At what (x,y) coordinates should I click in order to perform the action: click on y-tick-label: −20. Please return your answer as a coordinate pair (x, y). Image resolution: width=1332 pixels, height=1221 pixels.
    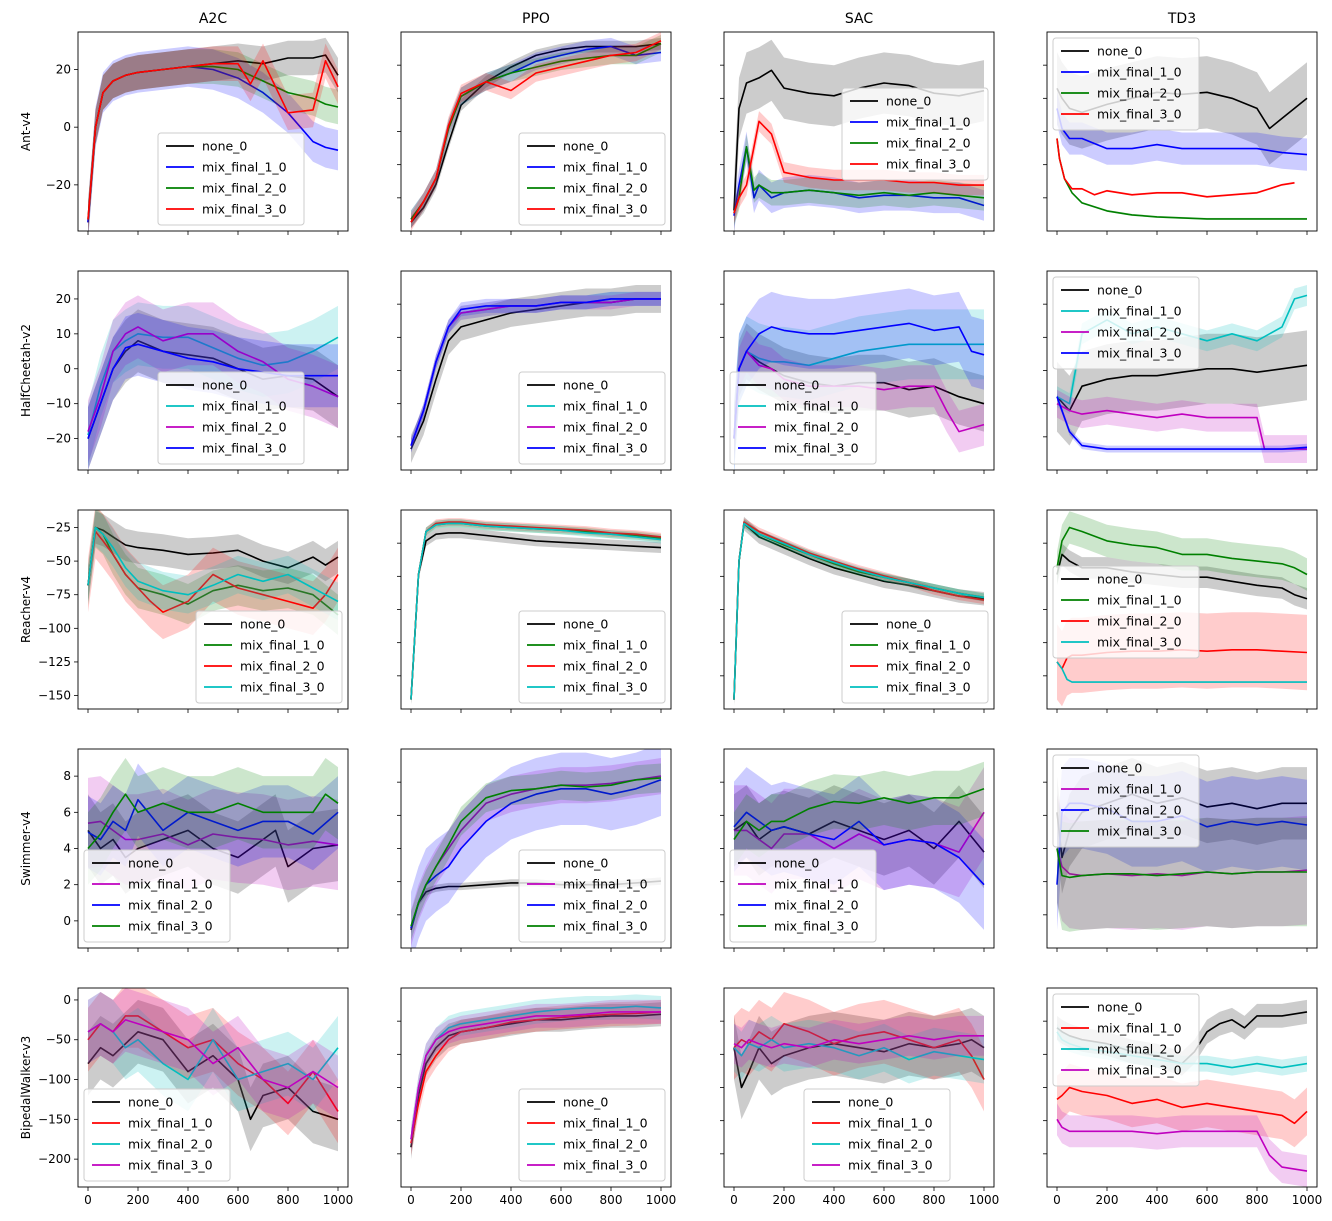
    Looking at the image, I should click on (58, 185).